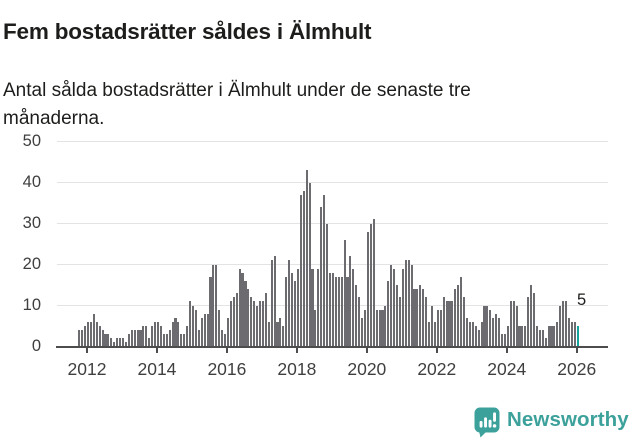  Describe the element at coordinates (31, 141) in the screenshot. I see `y-axis-label: 50` at that location.